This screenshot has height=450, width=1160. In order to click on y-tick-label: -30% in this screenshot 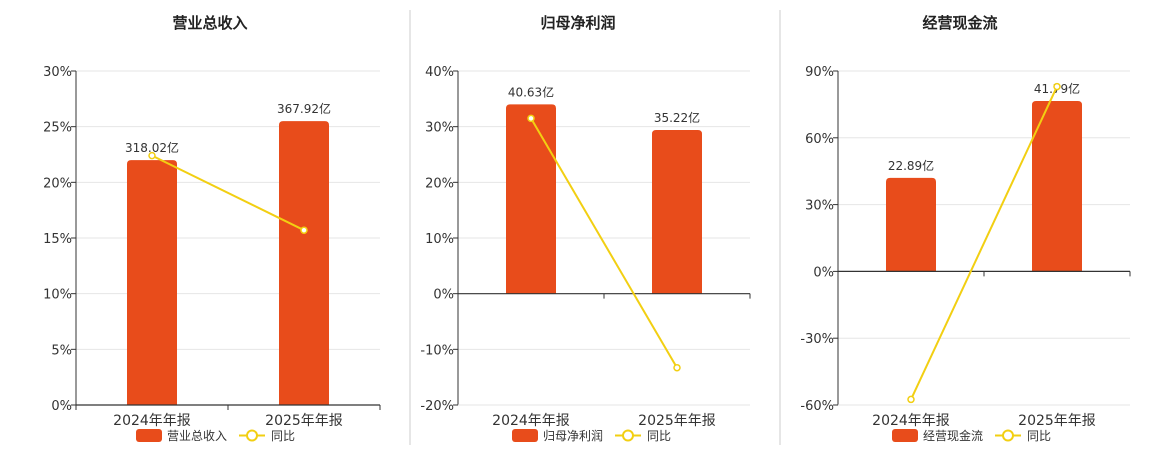, I will do `click(817, 339)`.